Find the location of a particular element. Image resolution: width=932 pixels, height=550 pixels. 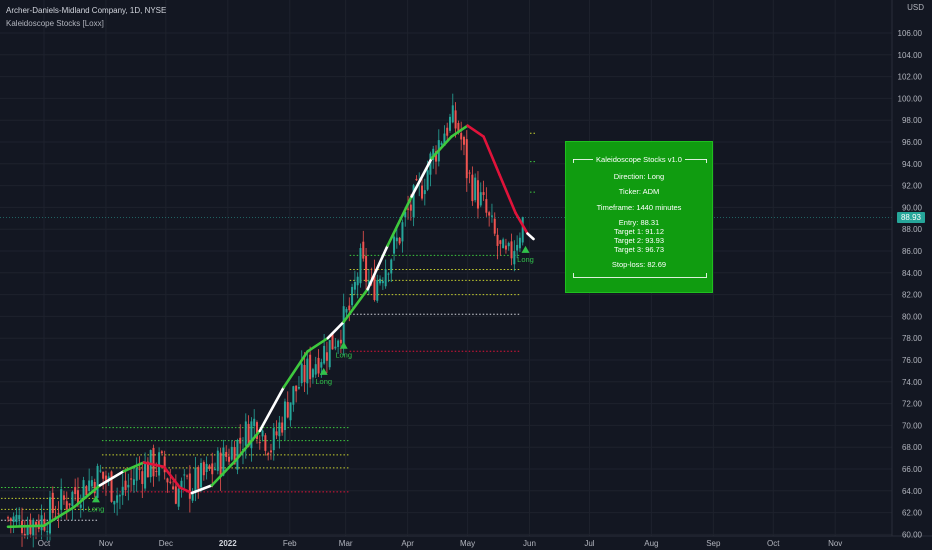

time-tick-label: Jun is located at coordinates (529, 543).